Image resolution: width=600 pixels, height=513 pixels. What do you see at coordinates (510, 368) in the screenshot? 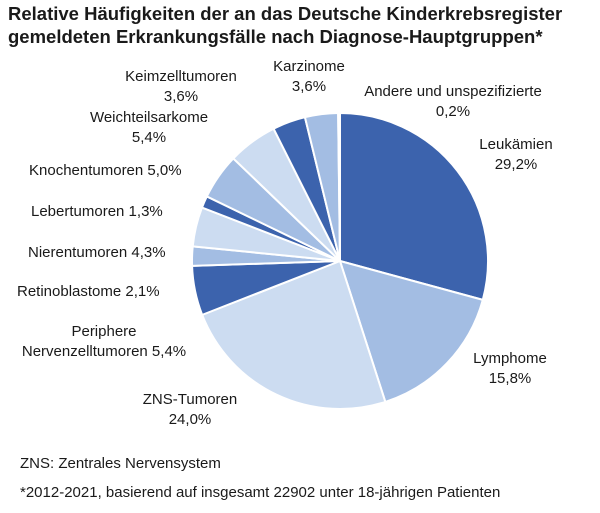
I see `slice-label-lymphome: Lymphome 15,8%` at bounding box center [510, 368].